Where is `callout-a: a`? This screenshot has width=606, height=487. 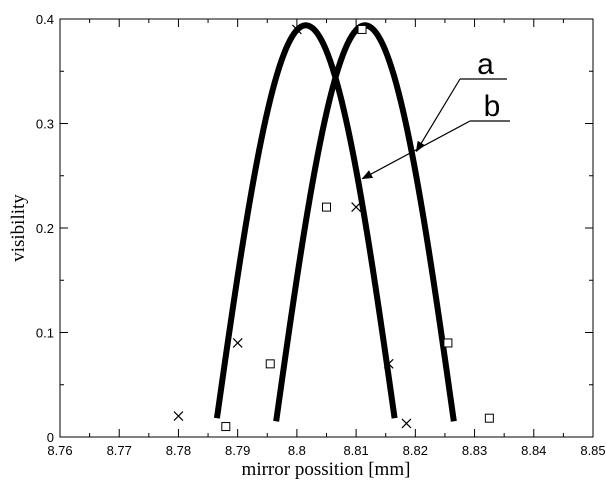
callout-a: a is located at coordinates (461, 100).